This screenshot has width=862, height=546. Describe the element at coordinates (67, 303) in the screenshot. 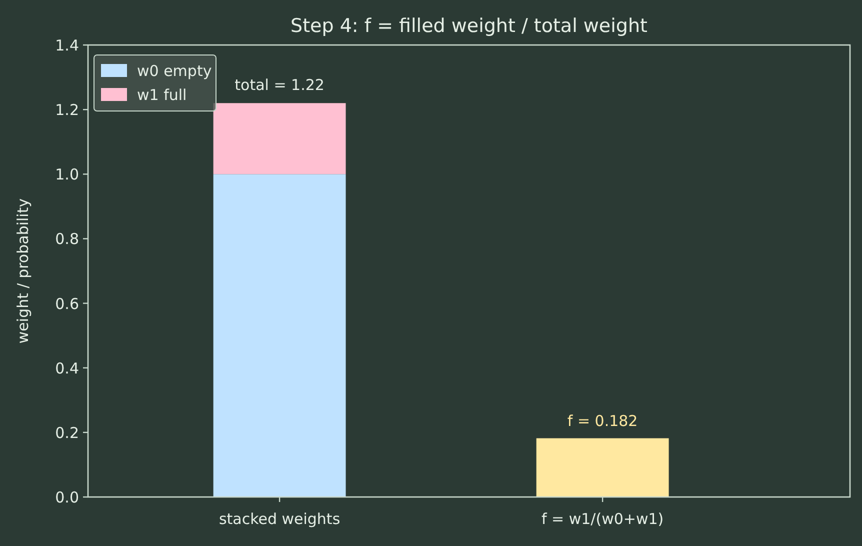

I see `y-tick-label: 0.6` at that location.